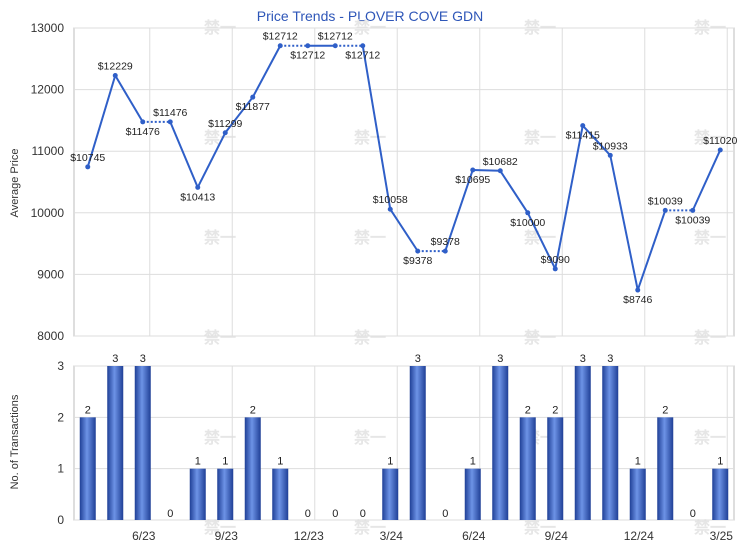 The image size is (740, 555). I want to click on price-point-label: $12229, so click(115, 66).